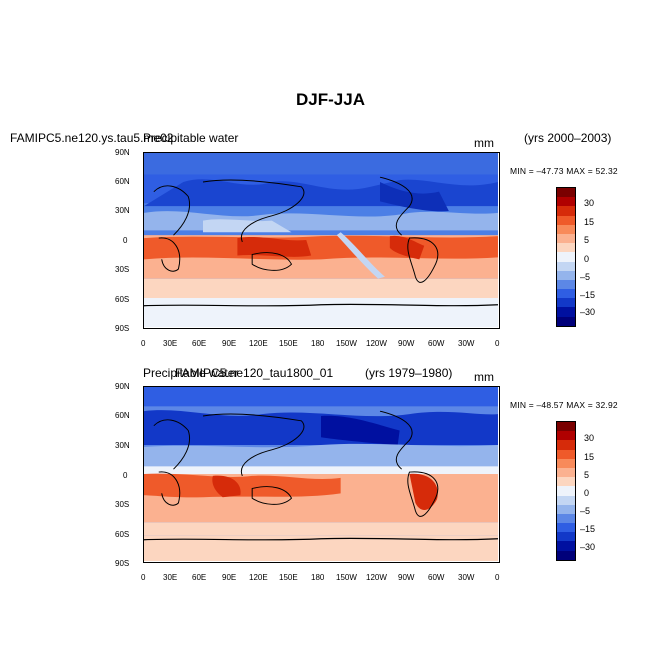  I want to click on panel2-lat-tick: 60S, so click(122, 534).